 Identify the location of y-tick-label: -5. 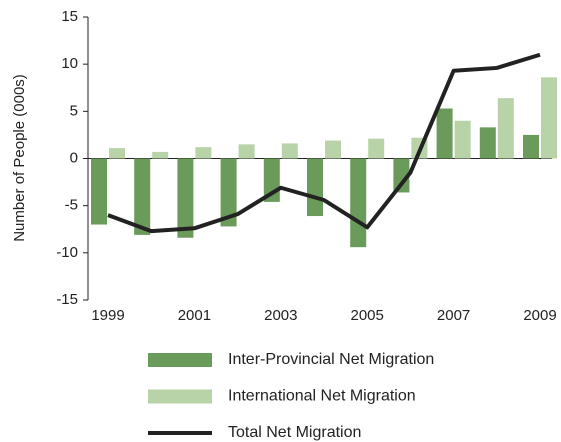
(71, 205).